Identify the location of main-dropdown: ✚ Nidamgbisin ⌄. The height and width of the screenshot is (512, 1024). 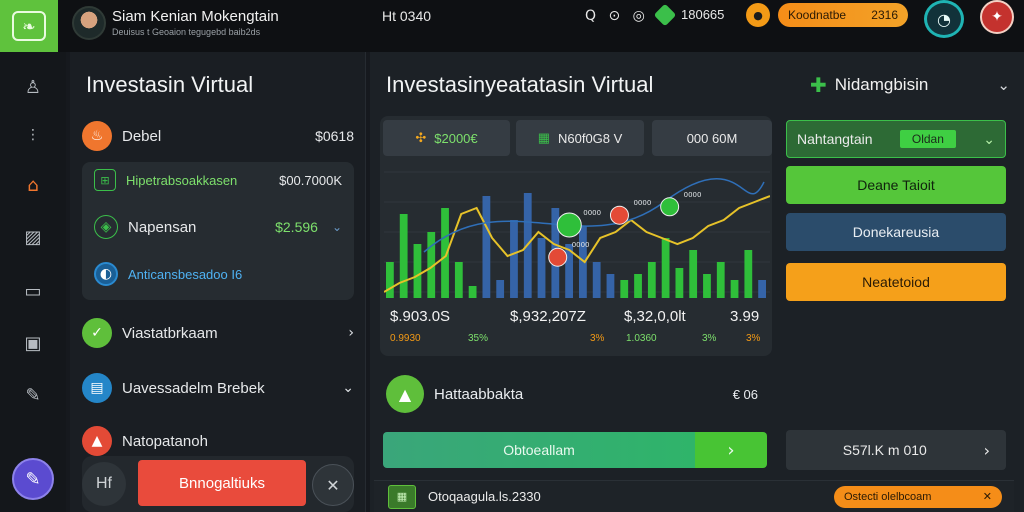
(910, 85).